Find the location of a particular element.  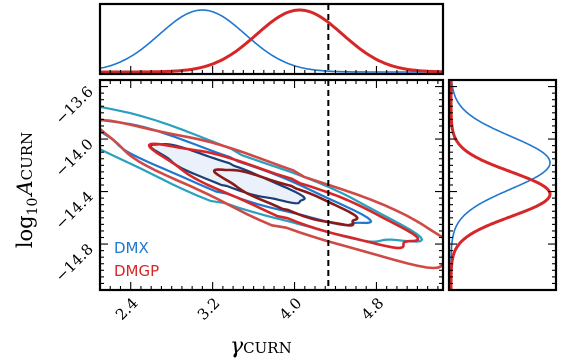

right-marginal-panel is located at coordinates (502, 185).